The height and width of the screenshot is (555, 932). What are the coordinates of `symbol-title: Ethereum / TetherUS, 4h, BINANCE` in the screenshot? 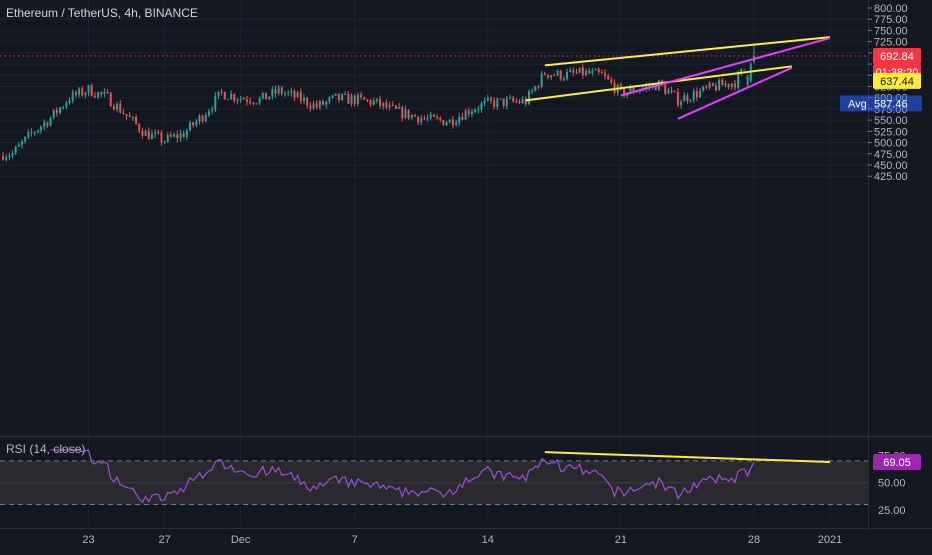 It's located at (102, 13).